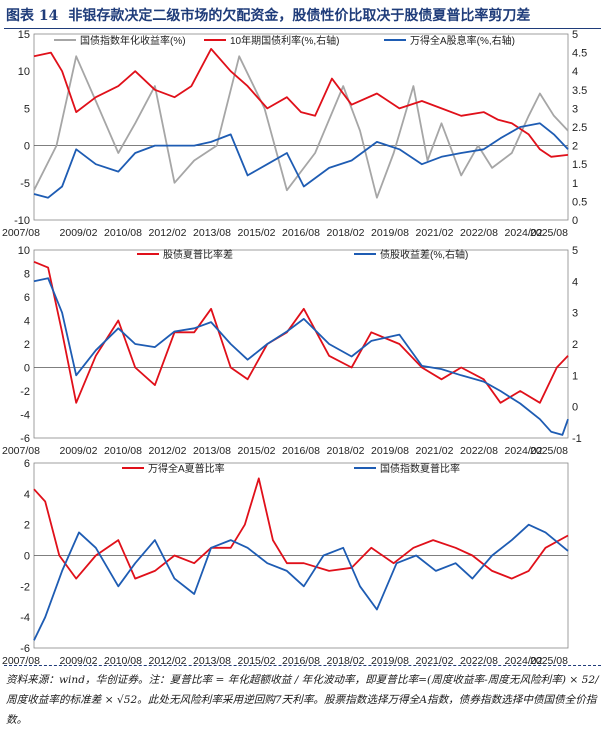 The height and width of the screenshot is (743, 605). Describe the element at coordinates (424, 254) in the screenshot. I see `legend-label: 债股收益差(%,右轴)` at that location.